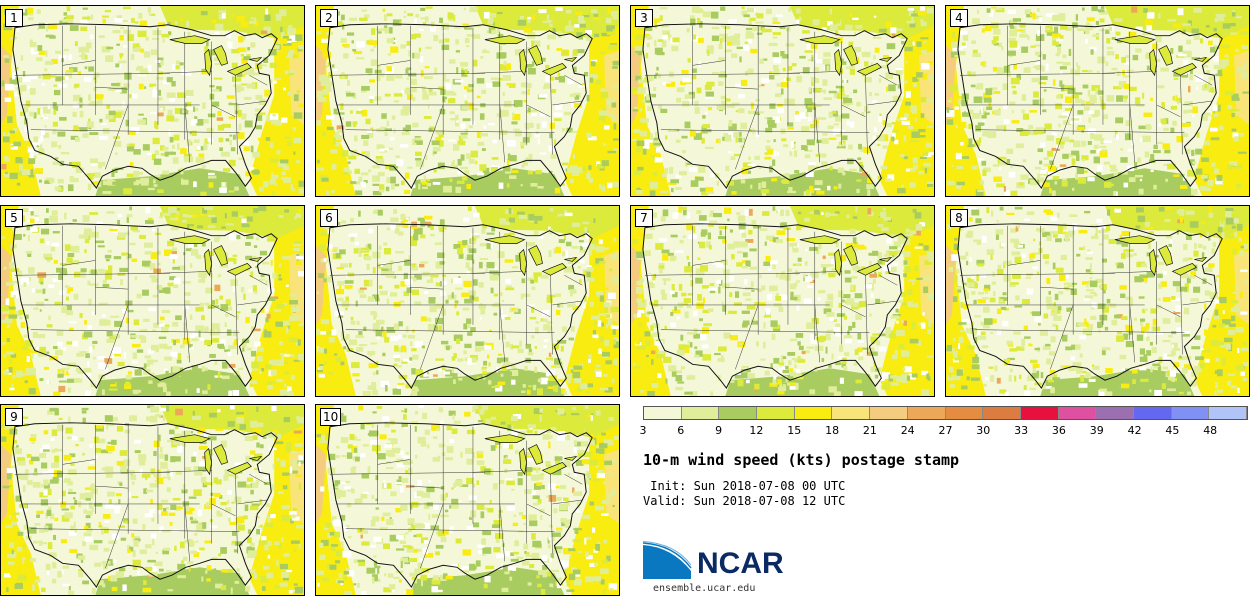  I want to click on member-number-label: 4, so click(959, 18).